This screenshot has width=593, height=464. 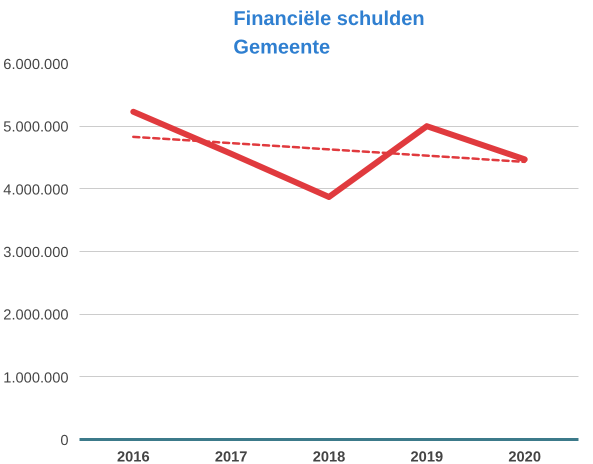 I want to click on x-tick-label: 2020, so click(x=524, y=457).